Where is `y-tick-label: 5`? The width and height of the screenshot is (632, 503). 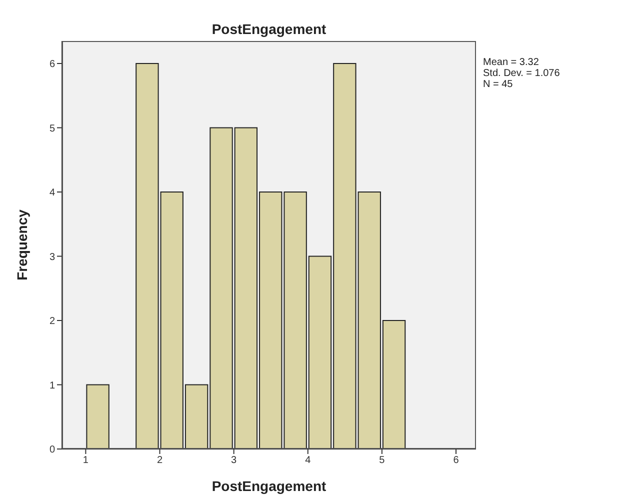
y-tick-label: 5 is located at coordinates (52, 128).